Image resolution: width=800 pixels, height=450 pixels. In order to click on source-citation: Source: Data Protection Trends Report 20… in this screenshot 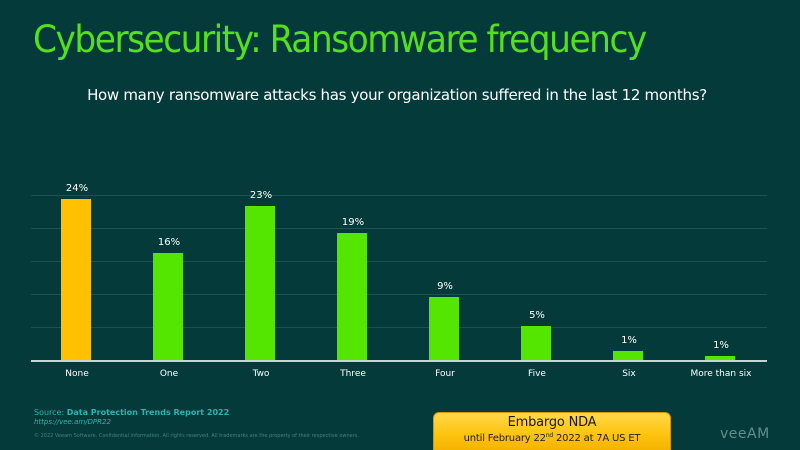, I will do `click(131, 412)`.